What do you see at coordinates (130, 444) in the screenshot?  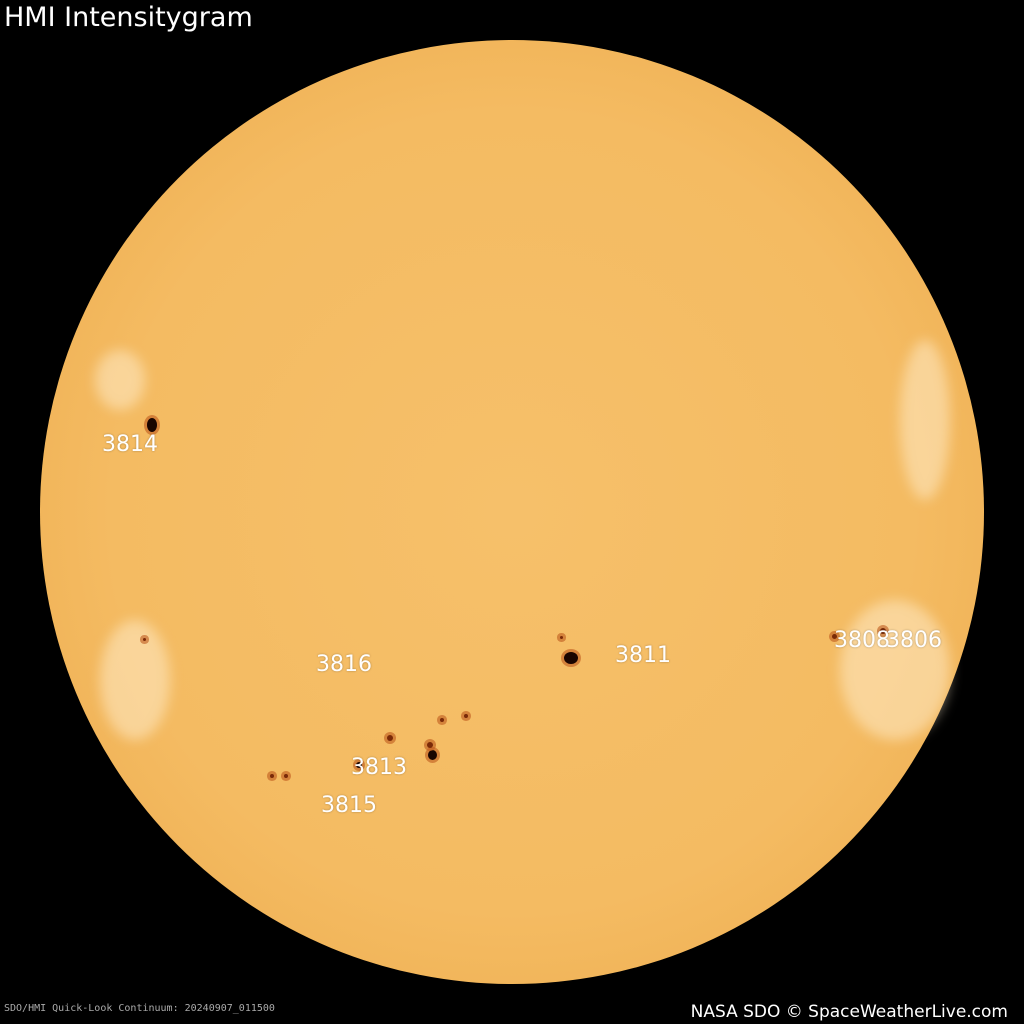 I see `region-label: 3814` at bounding box center [130, 444].